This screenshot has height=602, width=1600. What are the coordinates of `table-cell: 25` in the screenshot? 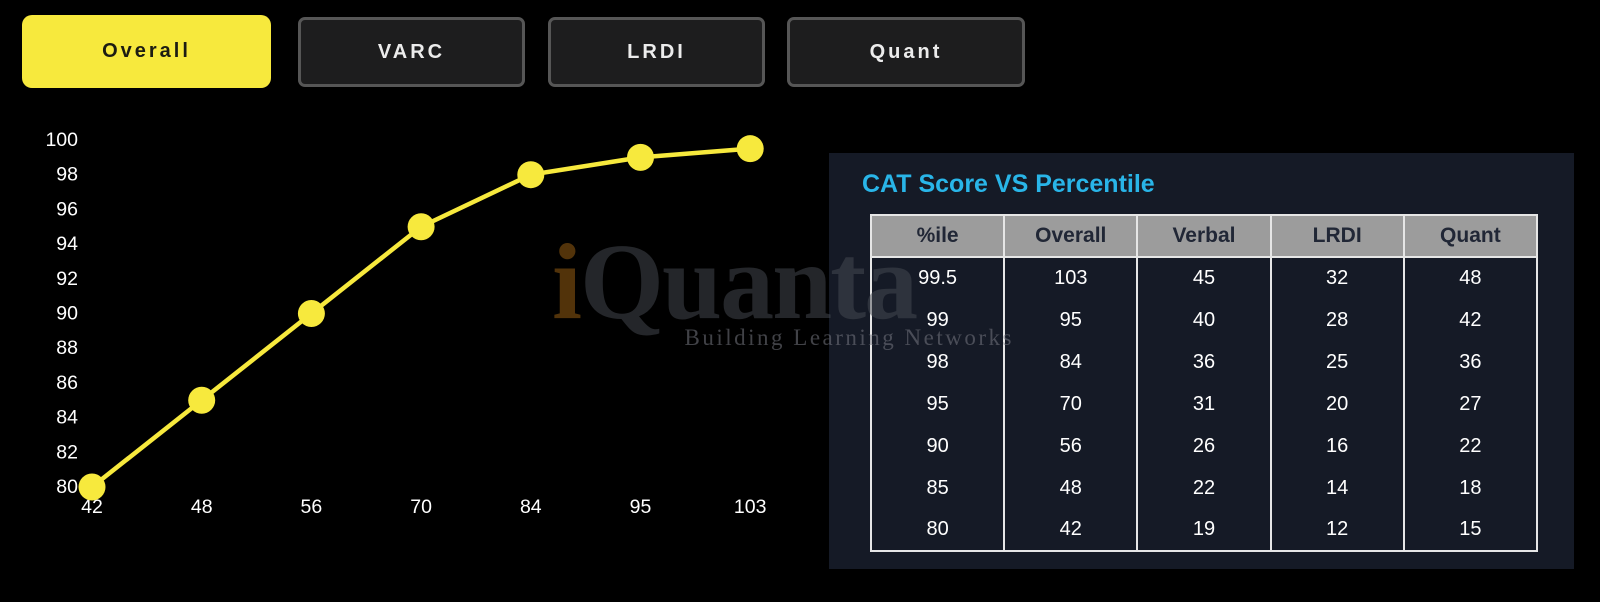 It's located at (1337, 362).